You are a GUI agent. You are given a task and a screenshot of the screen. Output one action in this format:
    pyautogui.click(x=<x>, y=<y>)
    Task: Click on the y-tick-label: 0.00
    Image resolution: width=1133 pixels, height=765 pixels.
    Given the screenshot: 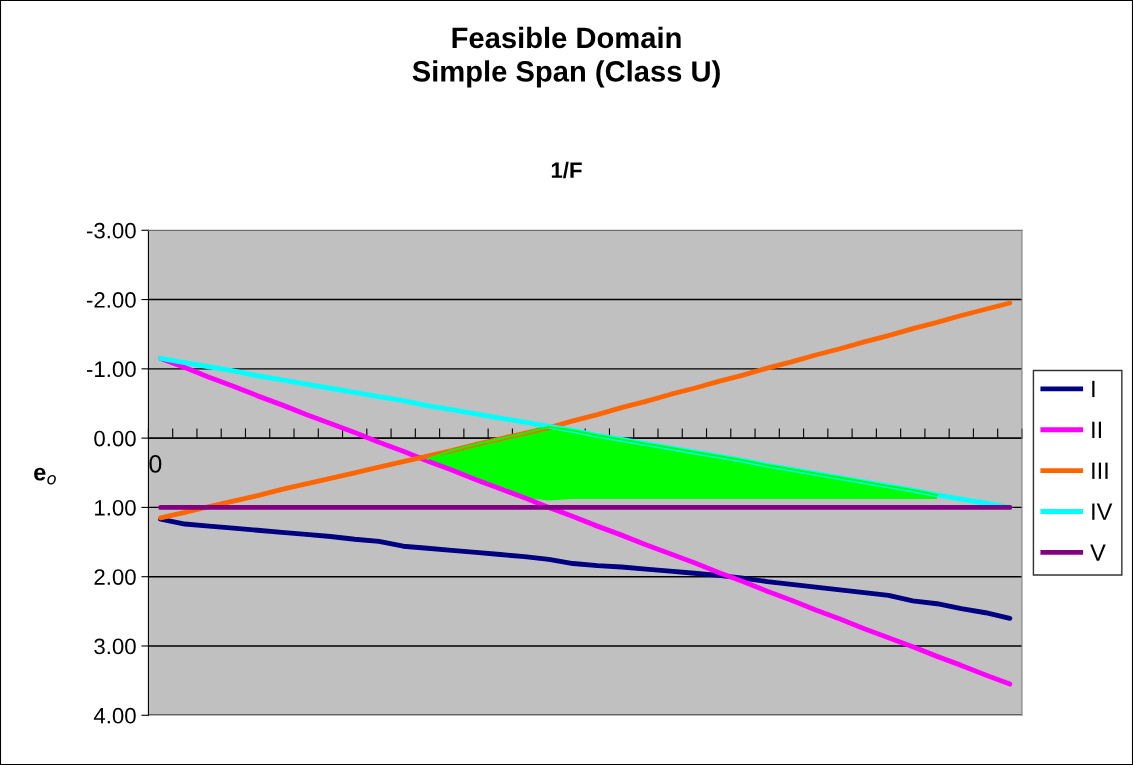 What is the action you would take?
    pyautogui.click(x=115, y=438)
    